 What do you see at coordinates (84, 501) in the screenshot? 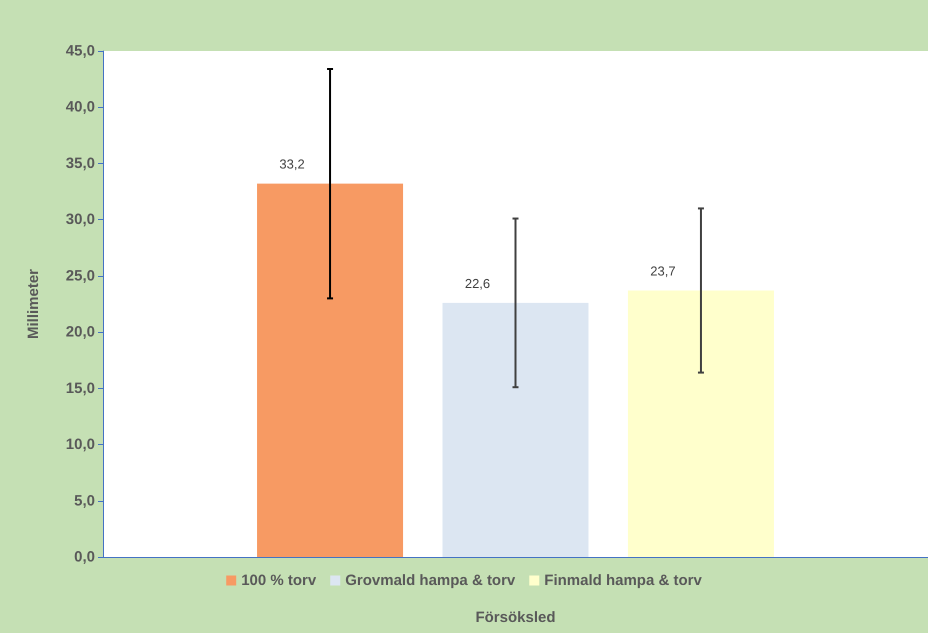
I see `y-tick-label: 5,0` at bounding box center [84, 501].